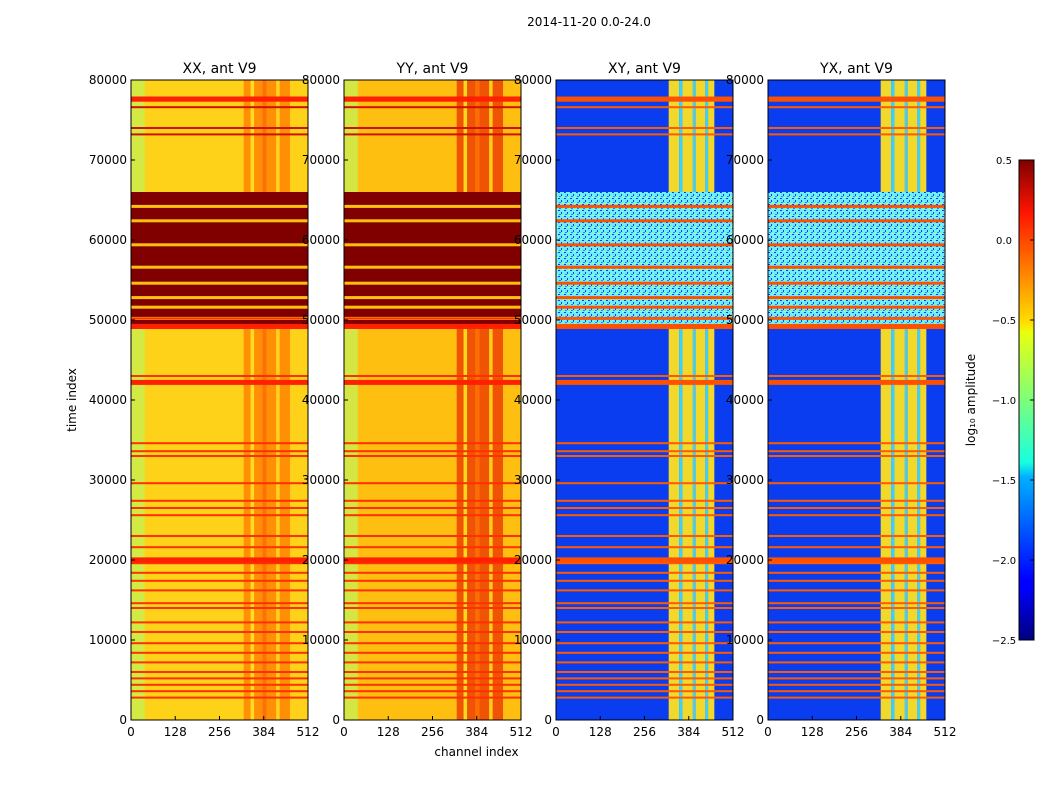 Image resolution: width=1050 pixels, height=800 pixels. Describe the element at coordinates (219, 260) in the screenshot. I see `heatmap-saturated-block` at that location.